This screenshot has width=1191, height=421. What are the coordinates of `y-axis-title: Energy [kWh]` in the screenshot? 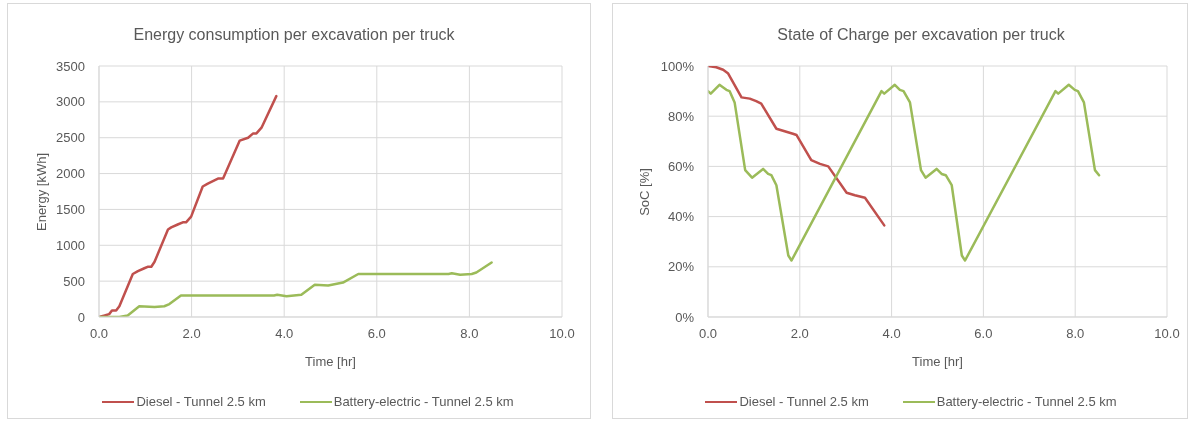 It's located at (41, 191).